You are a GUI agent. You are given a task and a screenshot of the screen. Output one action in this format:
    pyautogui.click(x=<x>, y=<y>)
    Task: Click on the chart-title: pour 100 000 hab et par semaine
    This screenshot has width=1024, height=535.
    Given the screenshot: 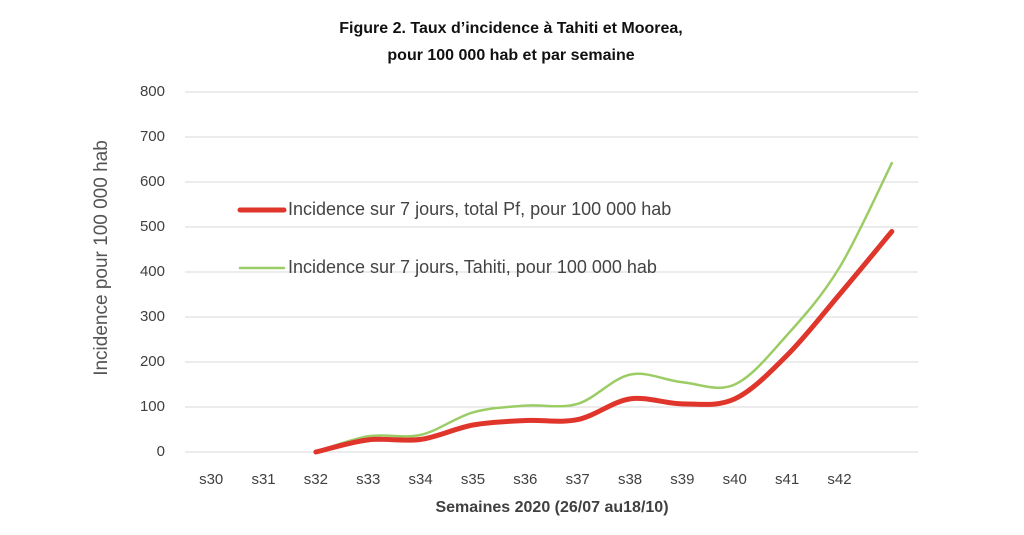 What is the action you would take?
    pyautogui.click(x=510, y=55)
    